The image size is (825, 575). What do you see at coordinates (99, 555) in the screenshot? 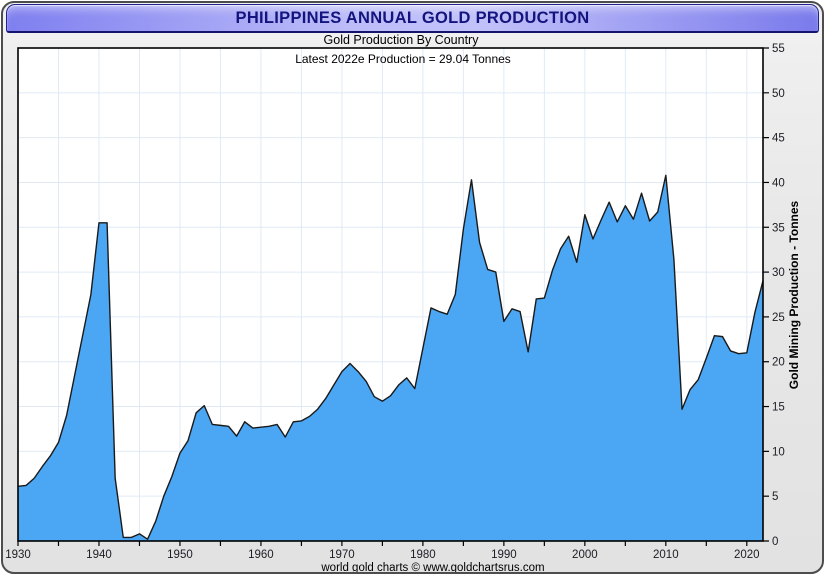
I see `x-axis-tick-label: 1940` at bounding box center [99, 555].